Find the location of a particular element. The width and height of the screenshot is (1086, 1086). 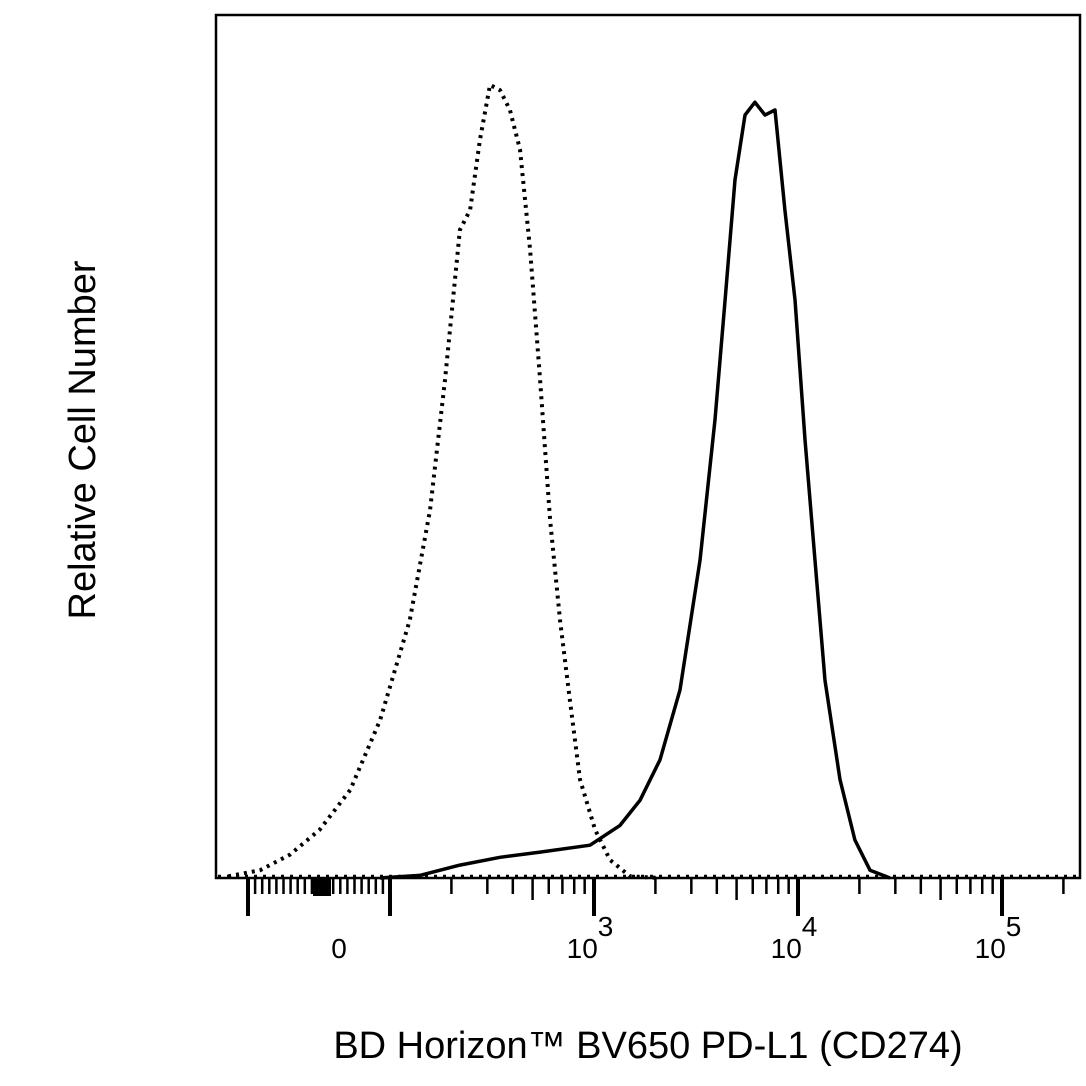

x-tick-zero-block is located at coordinates (322, 887).